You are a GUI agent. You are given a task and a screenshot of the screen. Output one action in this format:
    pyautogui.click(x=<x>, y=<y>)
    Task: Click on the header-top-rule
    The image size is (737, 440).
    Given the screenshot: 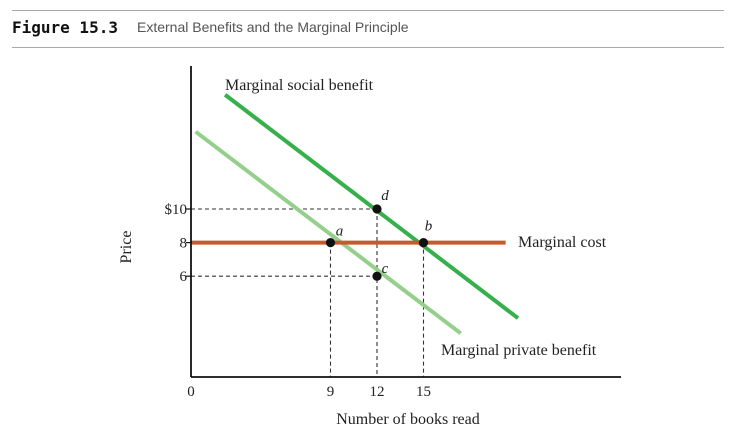 What is the action you would take?
    pyautogui.click(x=368, y=10)
    